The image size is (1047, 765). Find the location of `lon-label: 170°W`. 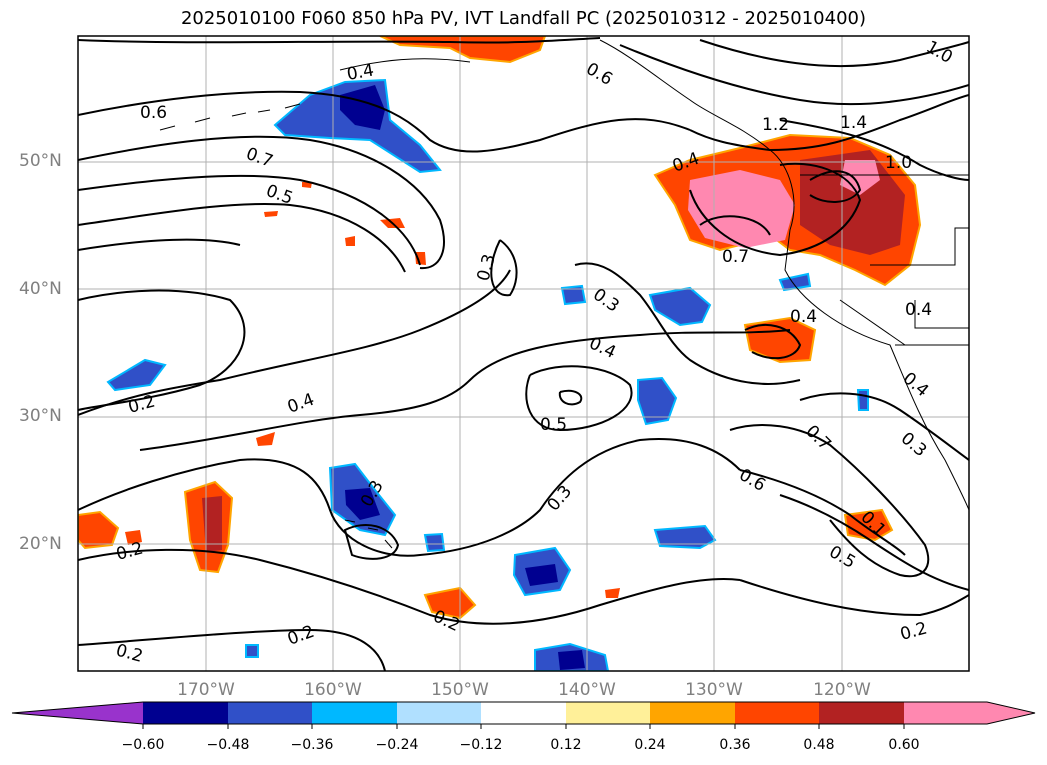

lon-label: 170°W is located at coordinates (206, 690).